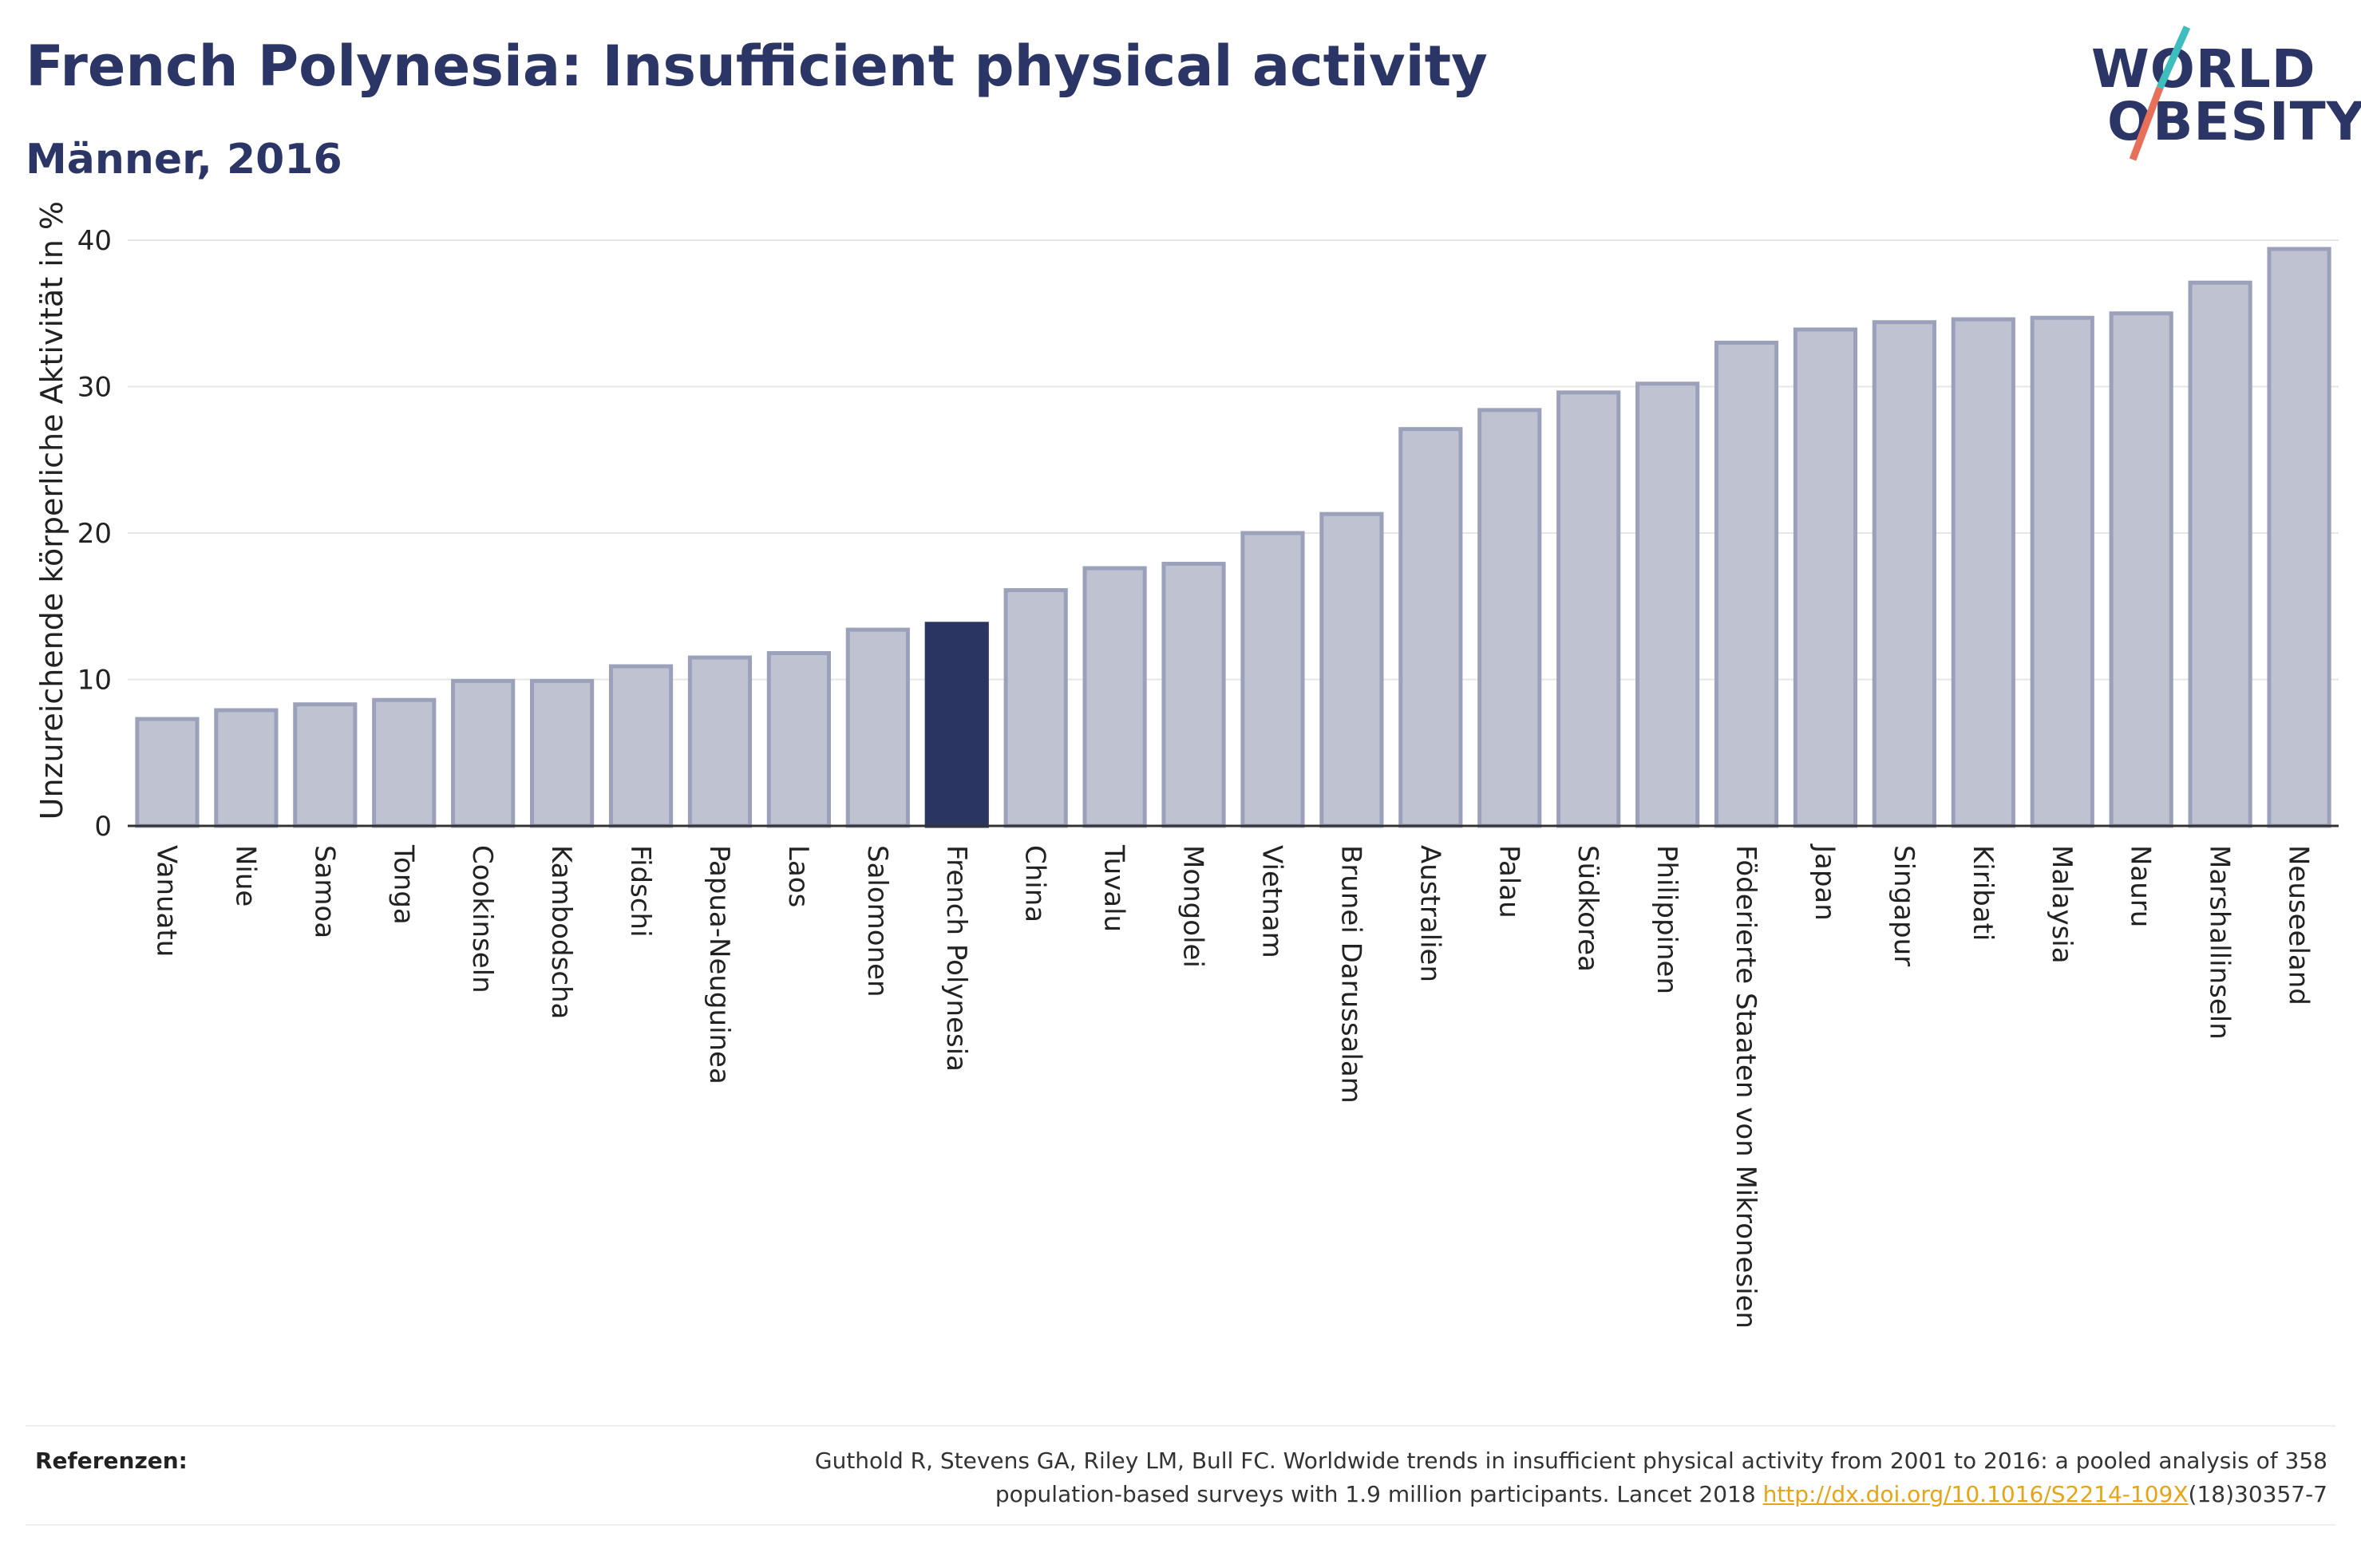 This screenshot has width=2361, height=1568. What do you see at coordinates (1350, 974) in the screenshot?
I see `x-category-label: Brunei Darussalam` at bounding box center [1350, 974].